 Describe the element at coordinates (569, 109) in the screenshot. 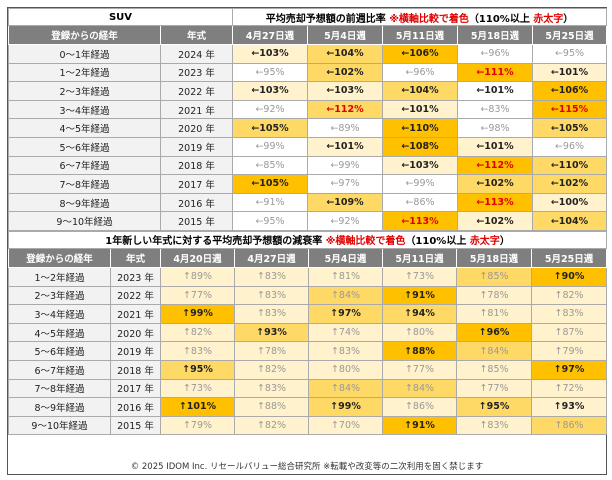

I see `value-cell: ←115%` at that location.